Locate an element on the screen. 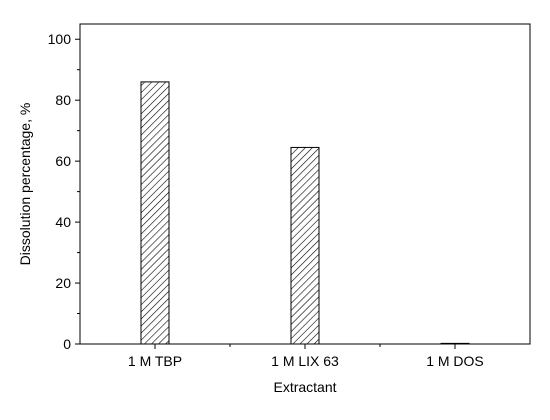 Image resolution: width=550 pixels, height=420 pixels. y-axis-ticks: 0 20 40 60 80 100 is located at coordinates (64, 191).